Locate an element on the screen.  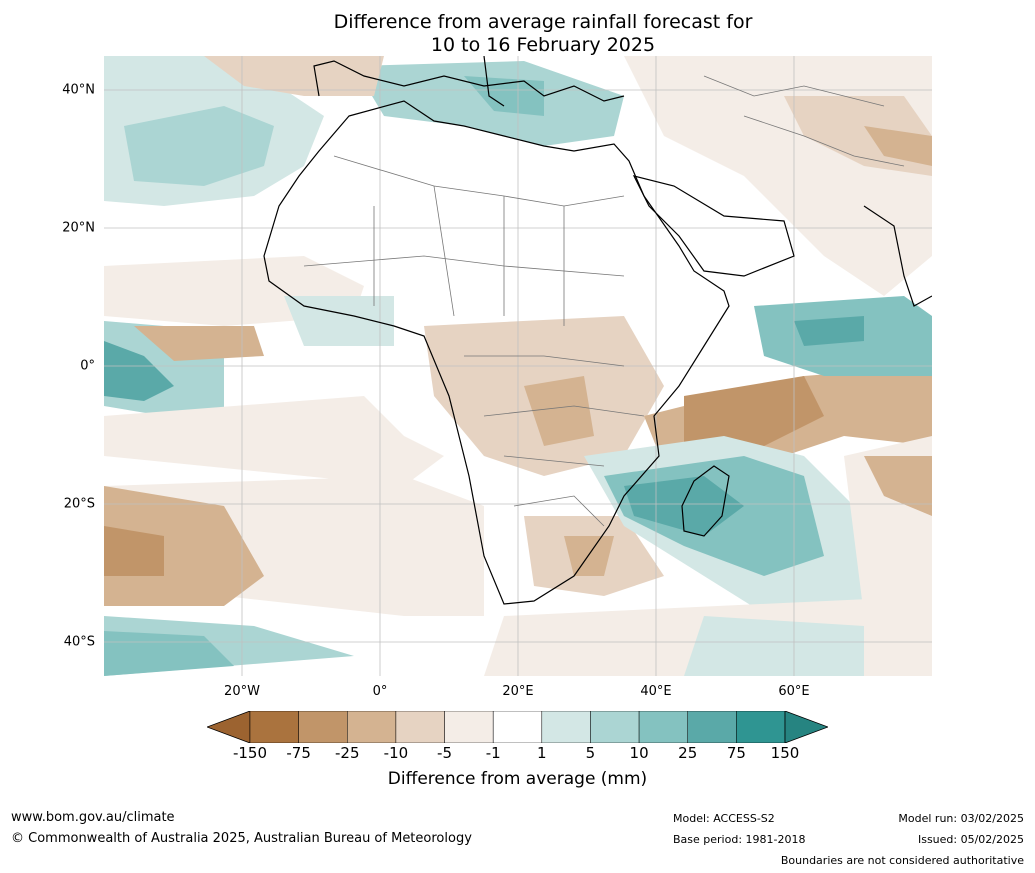
lon-label-20w: 20°W is located at coordinates (242, 691).